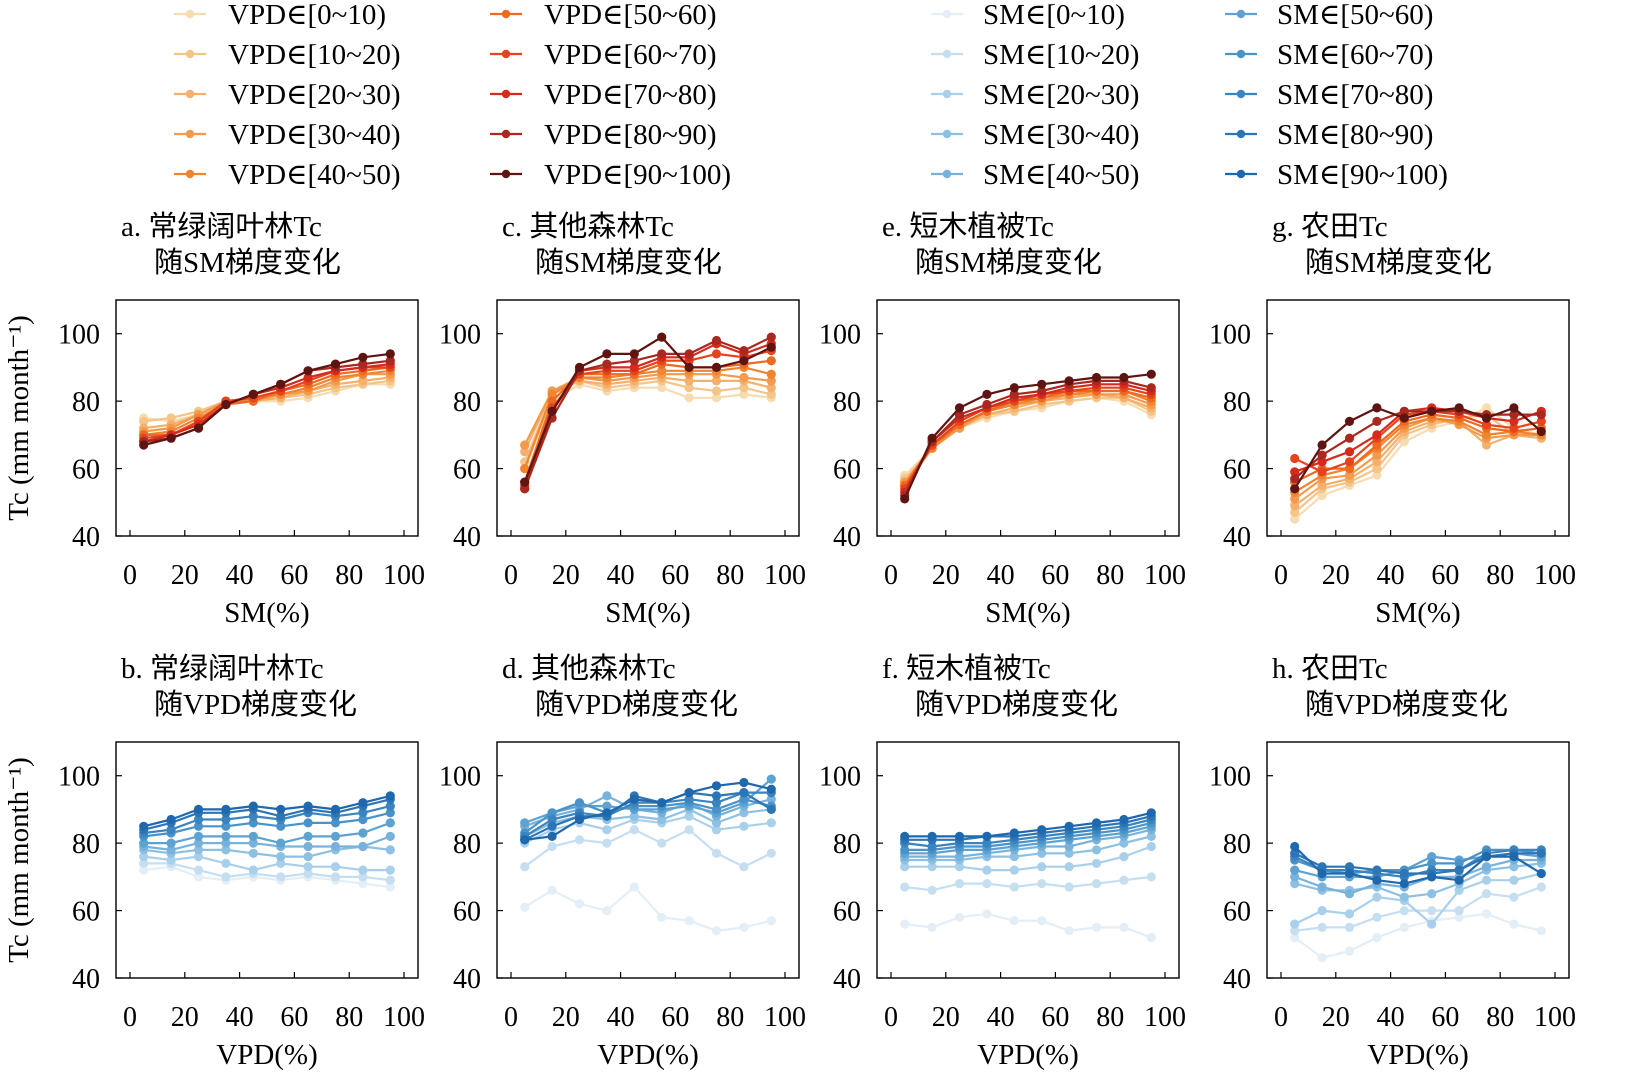 The height and width of the screenshot is (1085, 1630). I want to click on legend-label: VPD∈[30~40), so click(314, 135).